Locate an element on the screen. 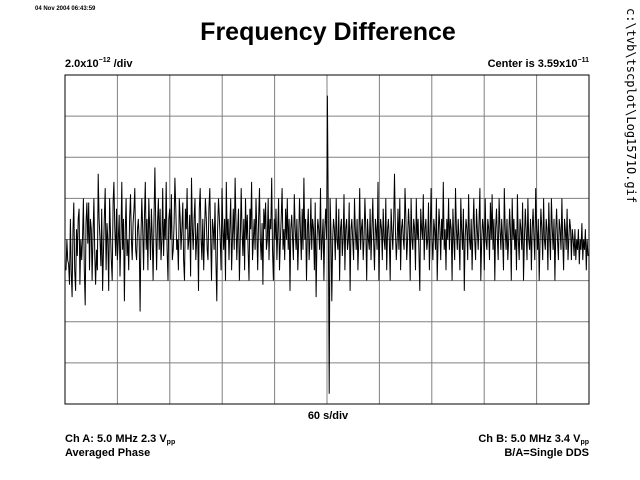  center-label: Center is 3.59x10−11 is located at coordinates (538, 63).